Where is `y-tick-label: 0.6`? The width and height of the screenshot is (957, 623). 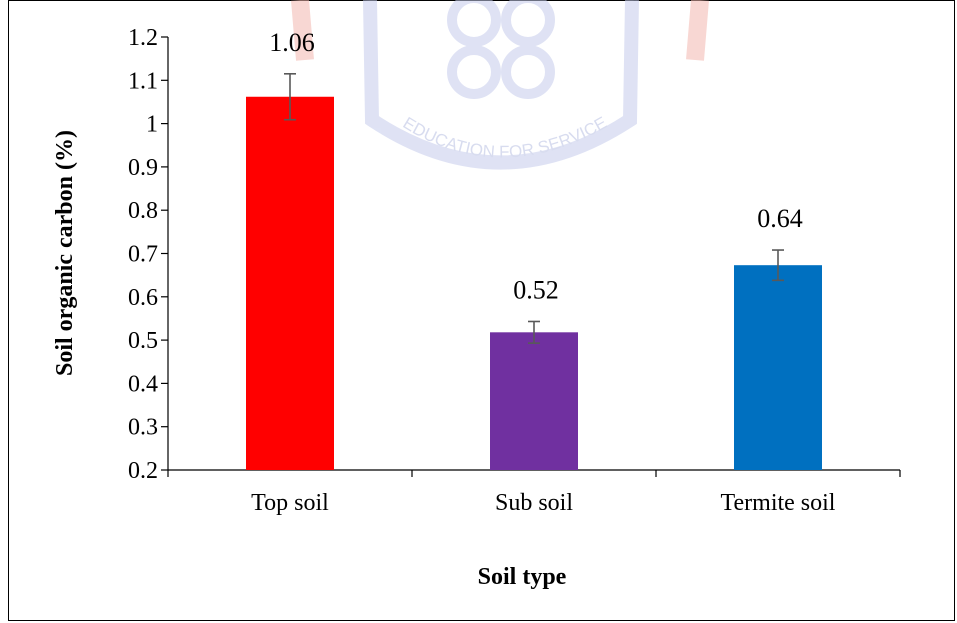
y-tick-label: 0.6 is located at coordinates (143, 298).